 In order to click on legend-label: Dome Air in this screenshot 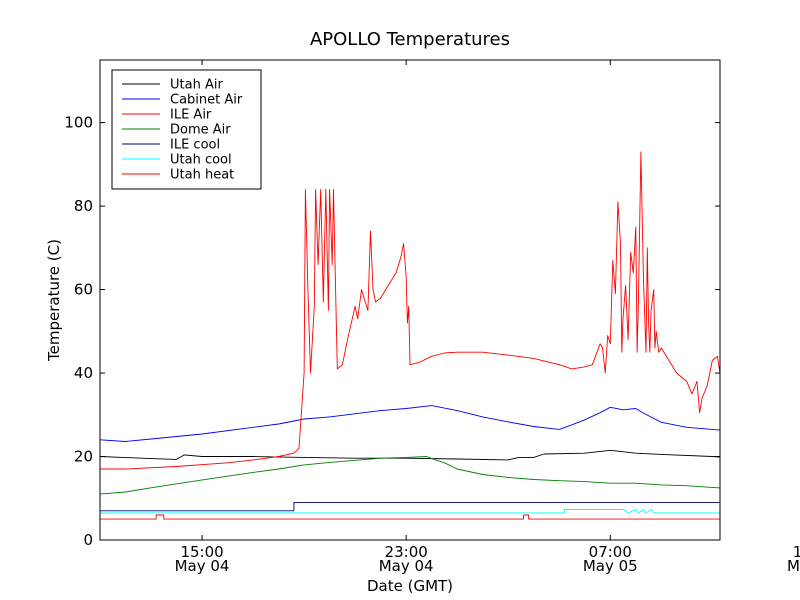, I will do `click(200, 130)`.